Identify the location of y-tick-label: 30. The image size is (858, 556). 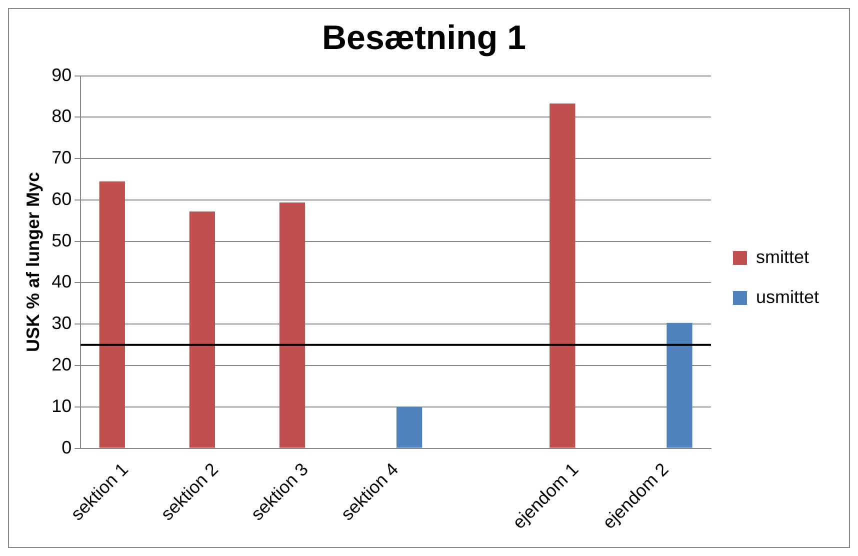
(62, 323).